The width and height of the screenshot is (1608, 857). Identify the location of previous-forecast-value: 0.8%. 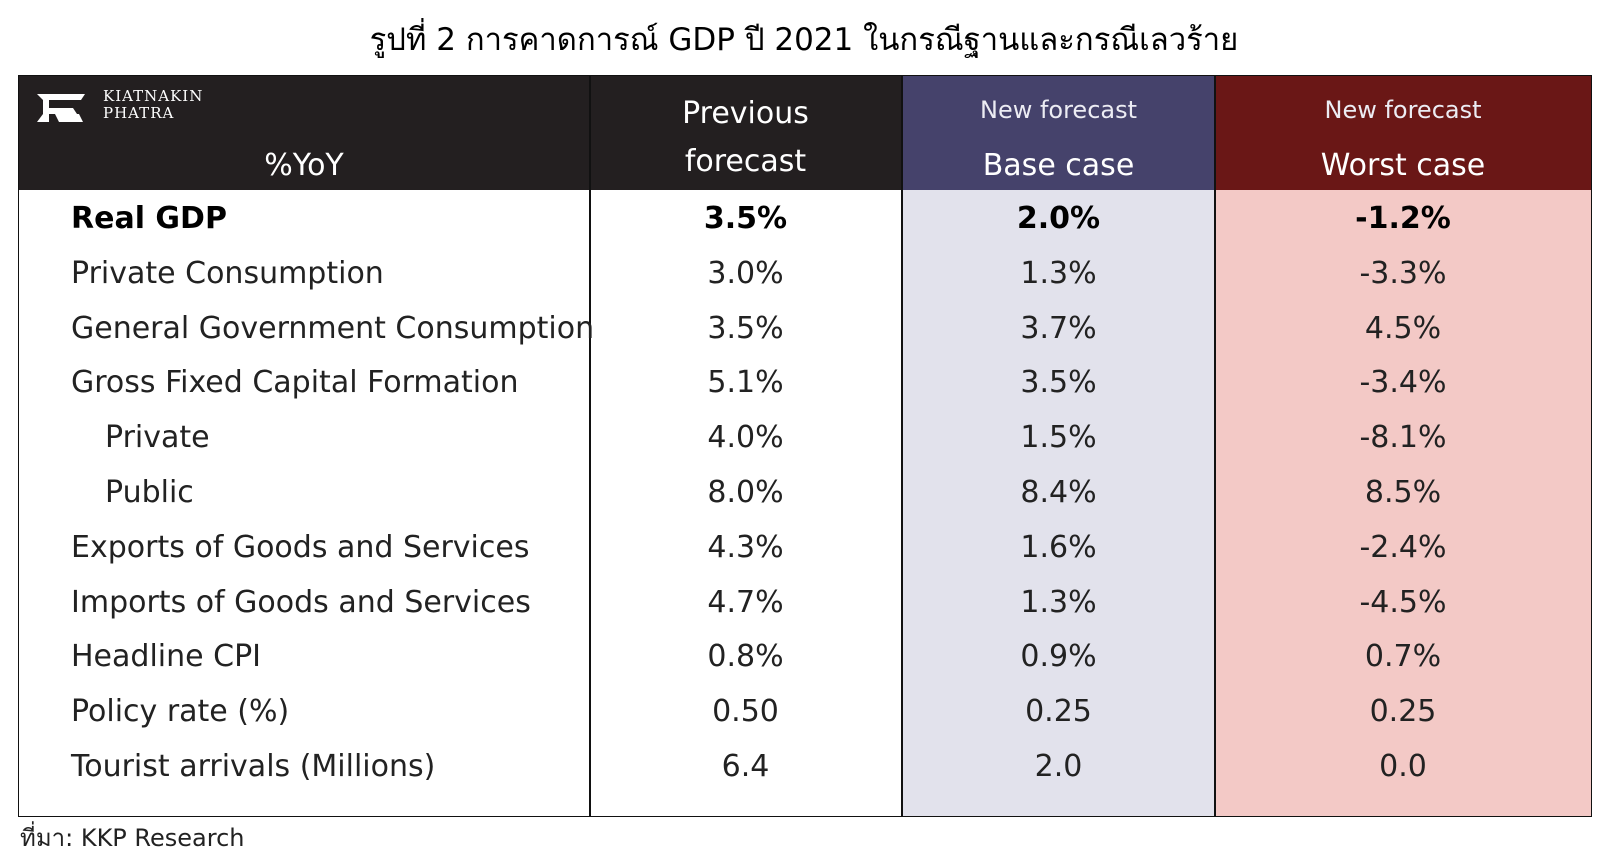
(745, 657).